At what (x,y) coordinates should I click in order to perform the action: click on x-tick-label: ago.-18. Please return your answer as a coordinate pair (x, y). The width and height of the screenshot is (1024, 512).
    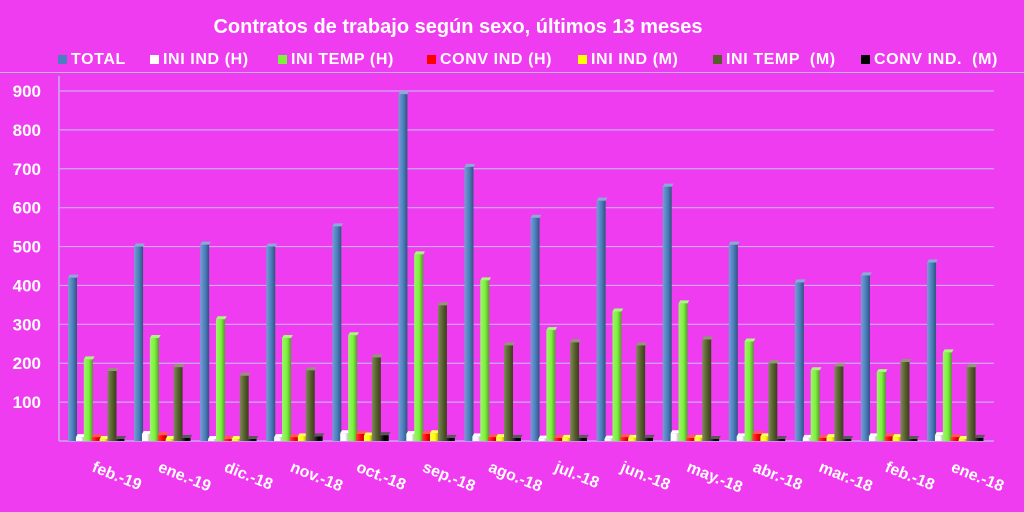
    Looking at the image, I should click on (515, 477).